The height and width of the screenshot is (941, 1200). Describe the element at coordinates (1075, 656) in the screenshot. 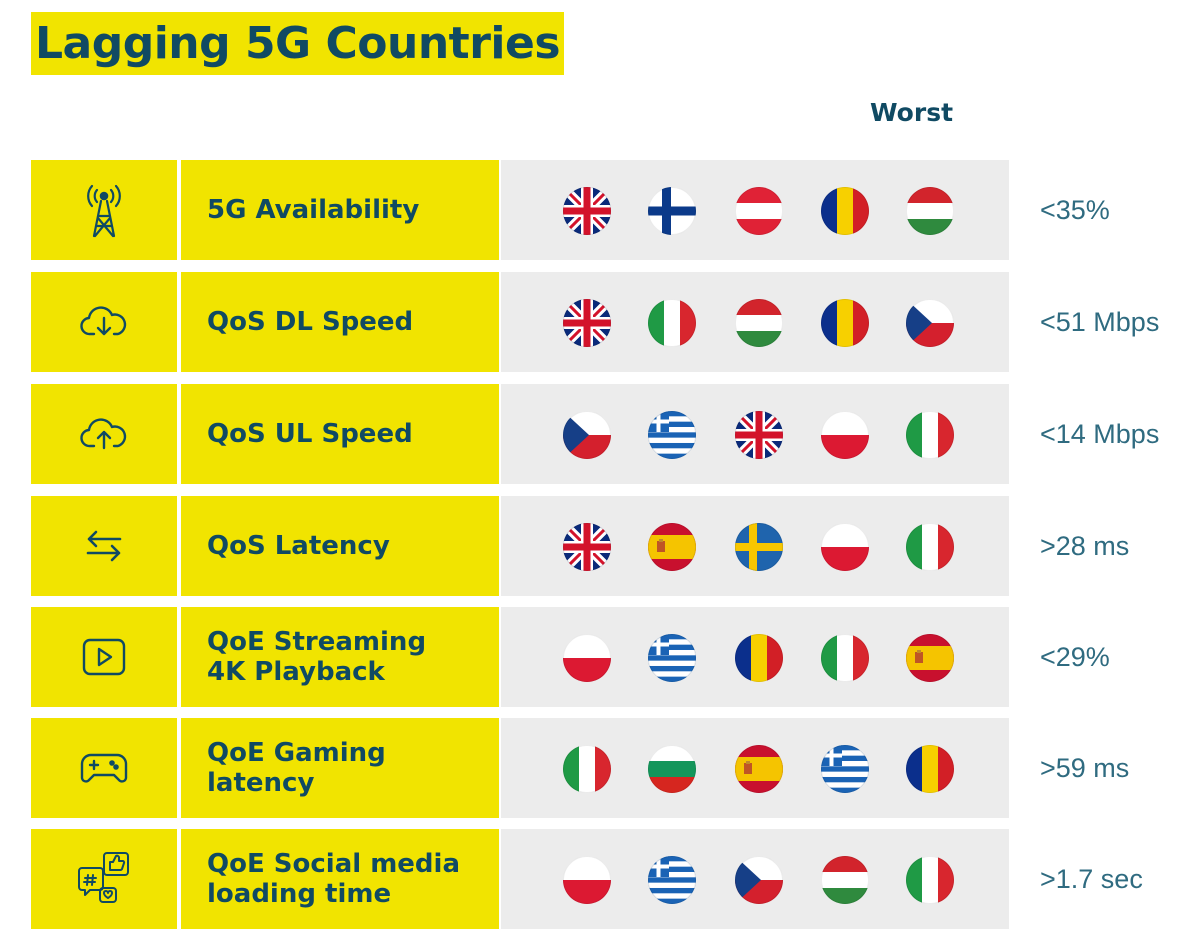

I see `row-threshold-value: <29%` at that location.